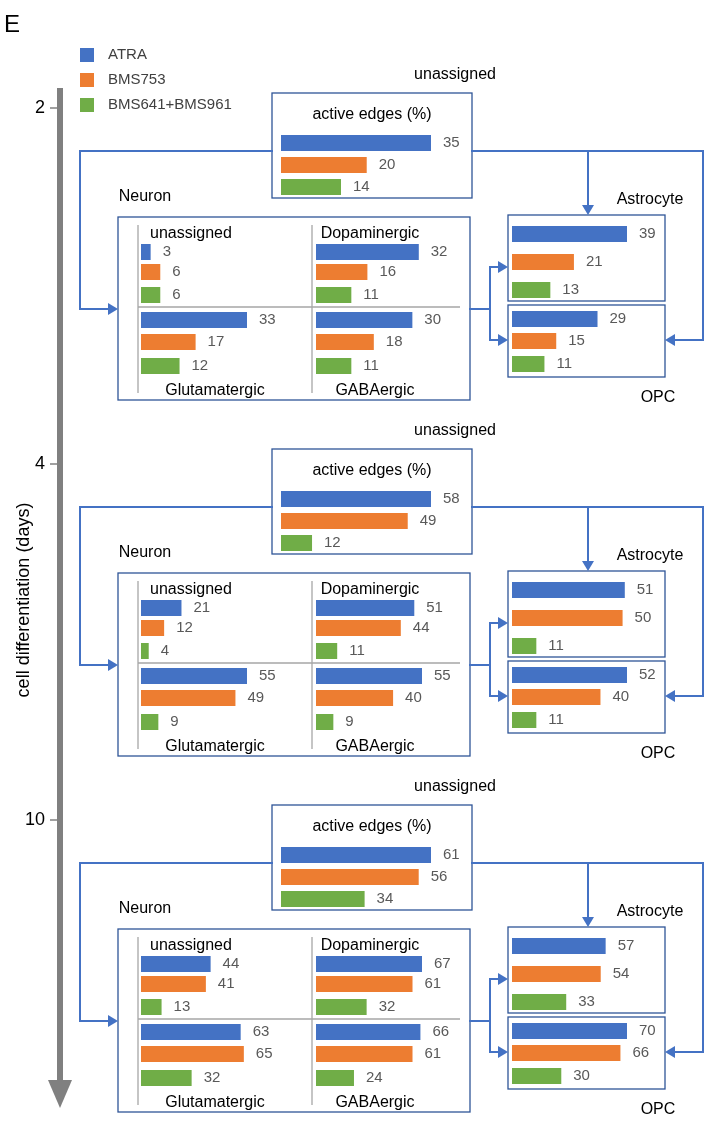 This screenshot has width=705, height=1146. What do you see at coordinates (264, 1052) in the screenshot?
I see `data-label: 65` at bounding box center [264, 1052].